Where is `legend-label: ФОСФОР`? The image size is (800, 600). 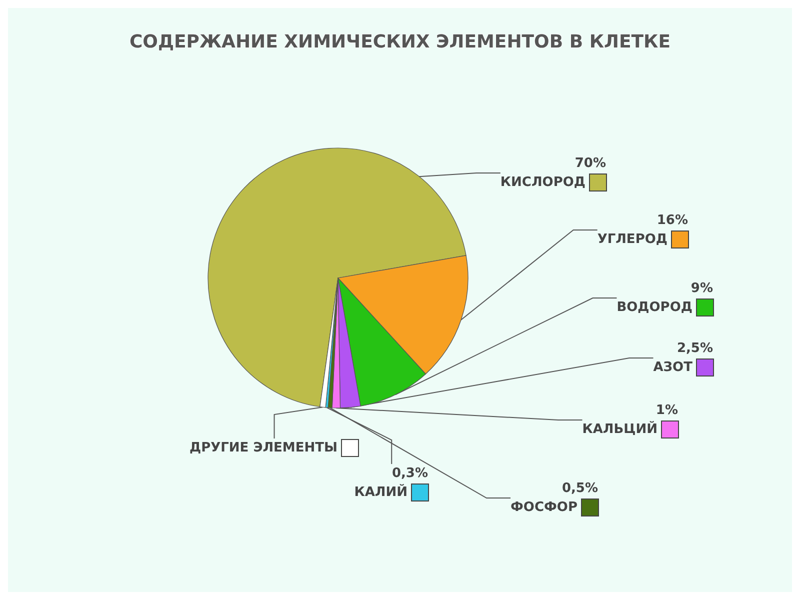 legend-label: ФОСФОР is located at coordinates (546, 507).